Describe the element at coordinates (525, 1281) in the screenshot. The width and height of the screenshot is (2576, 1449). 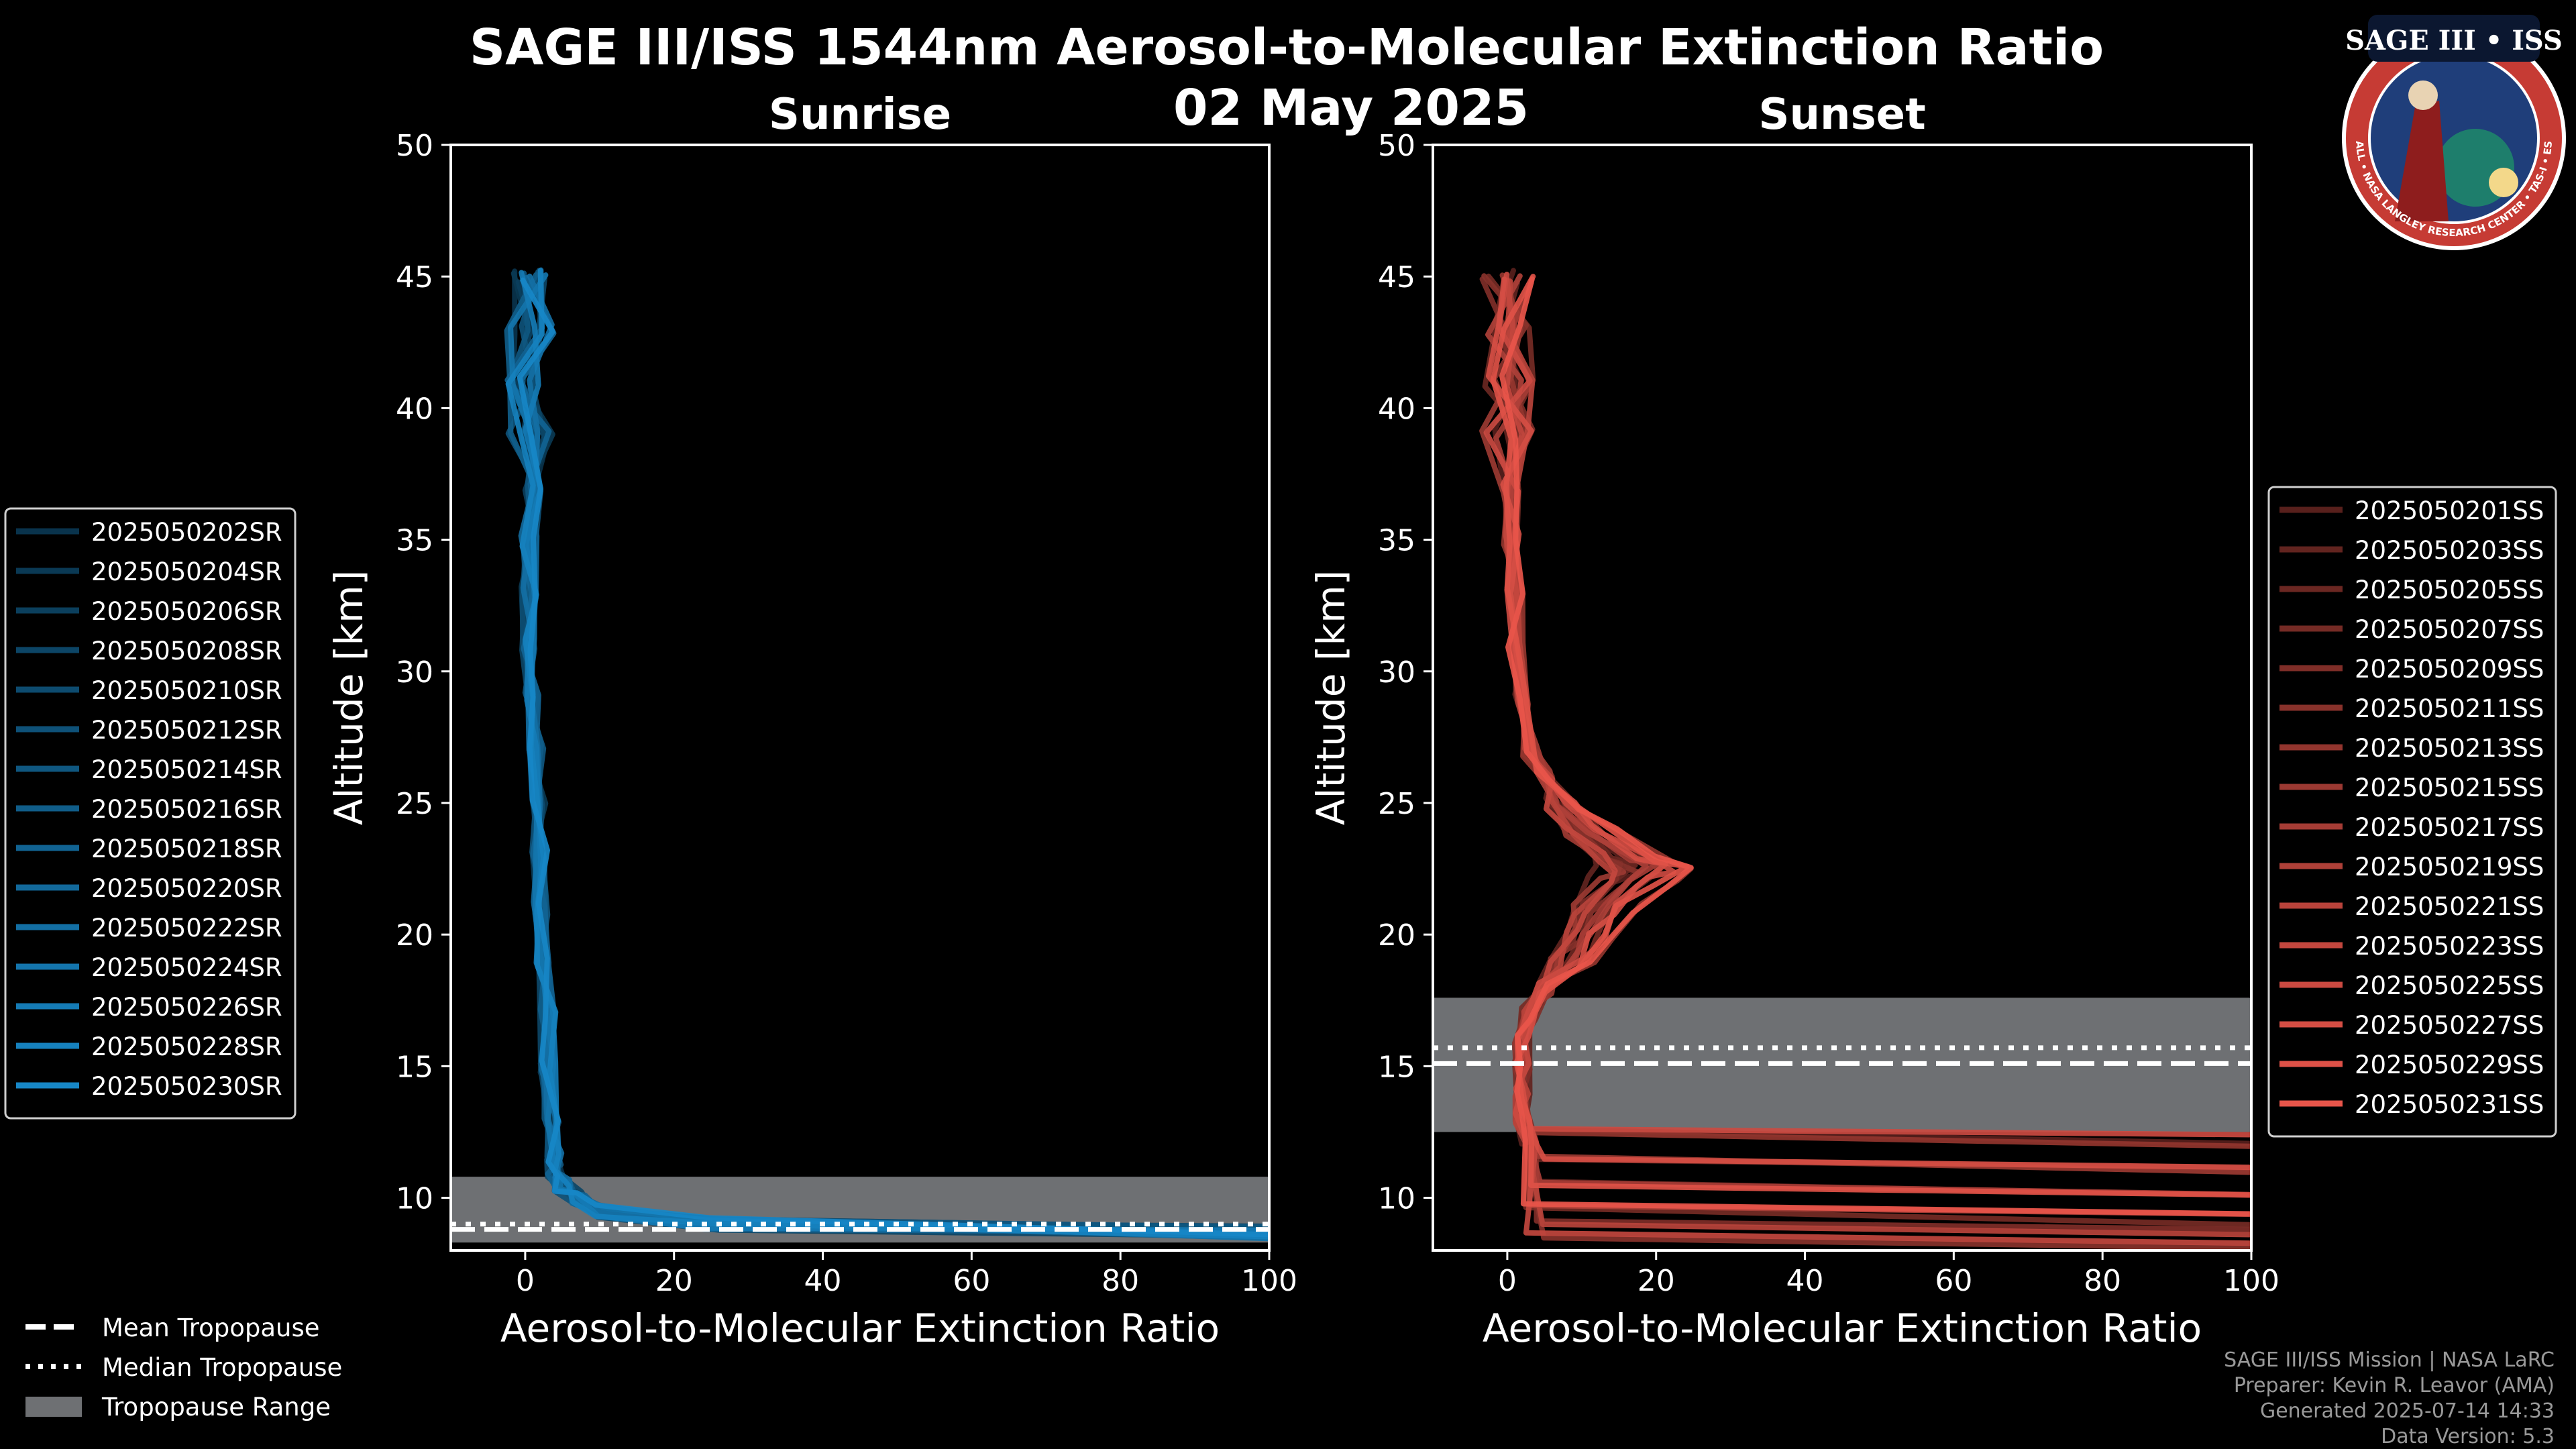
I see `sunrise-xtick-label: 0` at that location.